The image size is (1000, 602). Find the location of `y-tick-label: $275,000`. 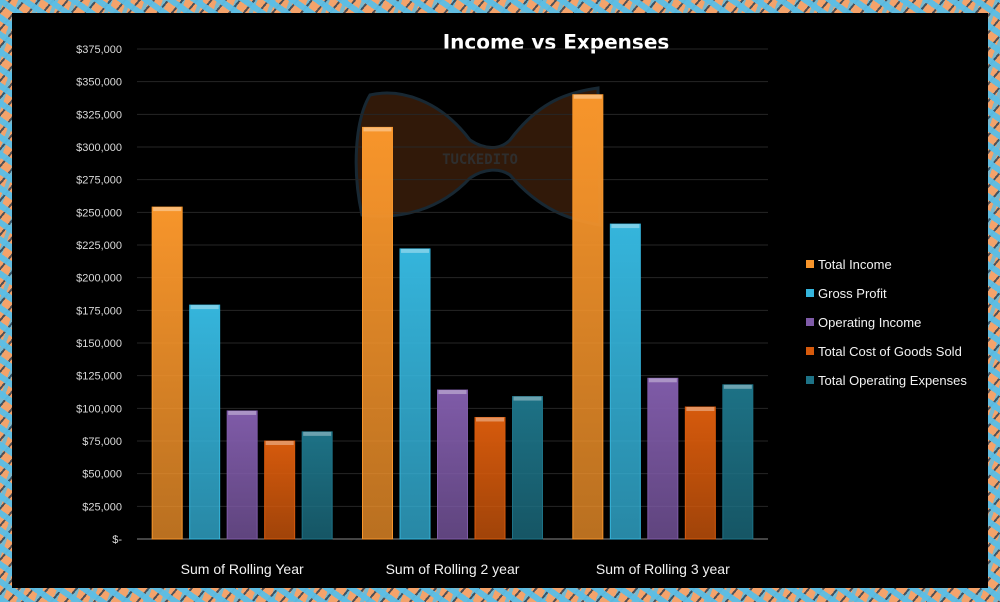

y-tick-label: $275,000 is located at coordinates (99, 181).